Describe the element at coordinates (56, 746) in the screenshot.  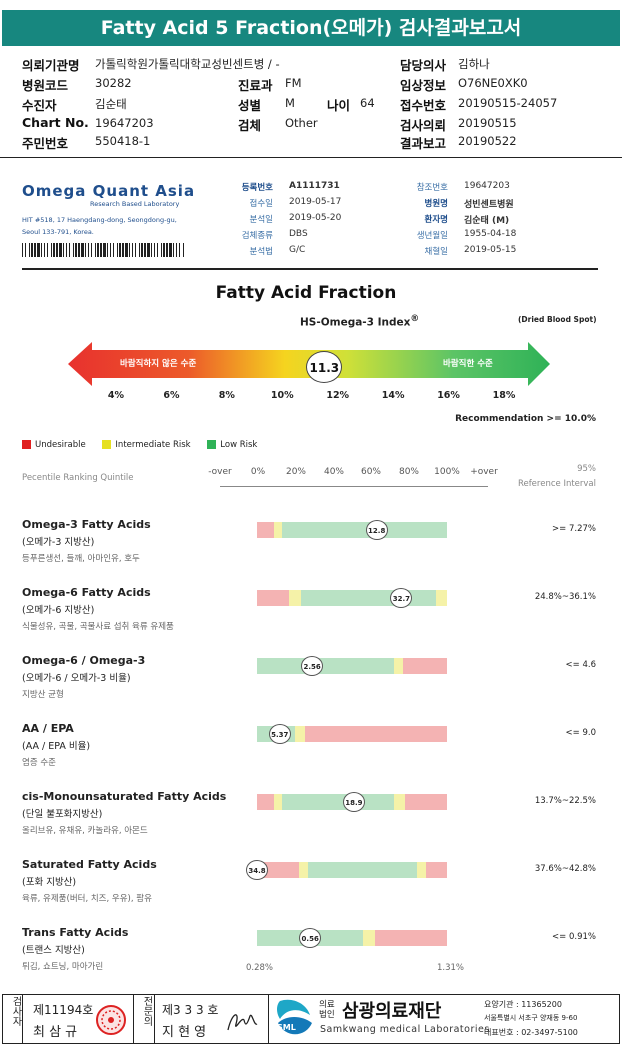
I see `row-subtitle: (AA / EPA 비율)` at that location.